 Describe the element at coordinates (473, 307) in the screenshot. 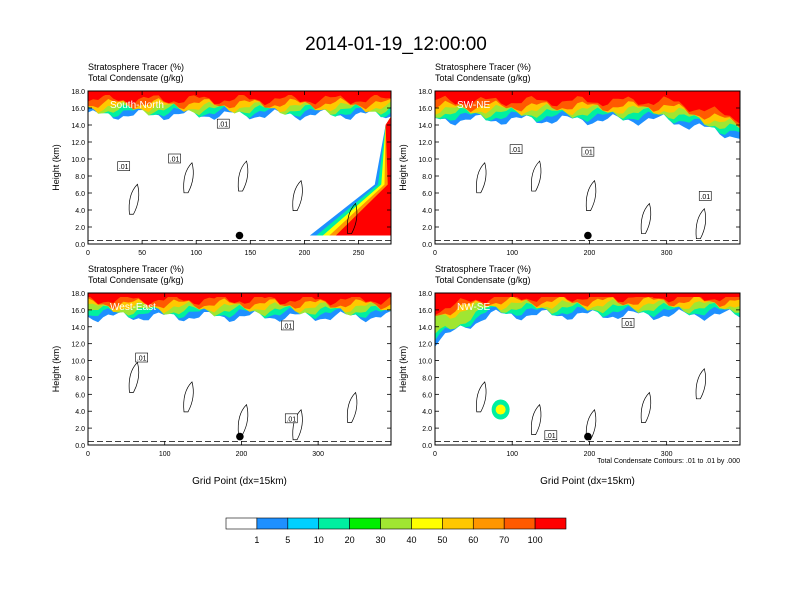

I see `panel-label: NW-SE` at that location.